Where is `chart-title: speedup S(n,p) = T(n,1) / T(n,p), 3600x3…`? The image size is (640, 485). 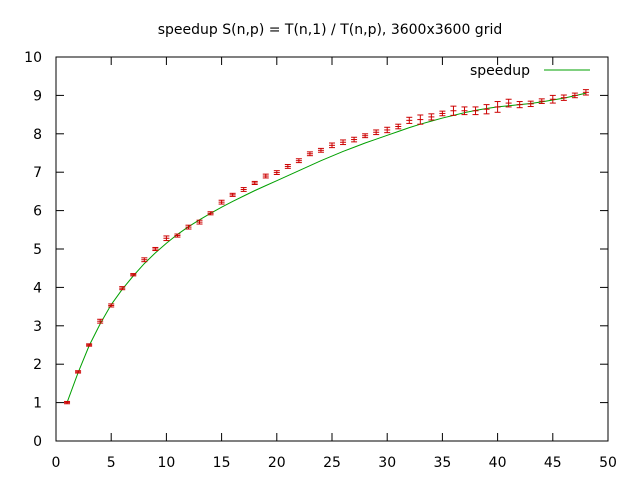
chart-title: speedup S(n,p) = T(n,1) / T(n,p), 3600x3… is located at coordinates (330, 30).